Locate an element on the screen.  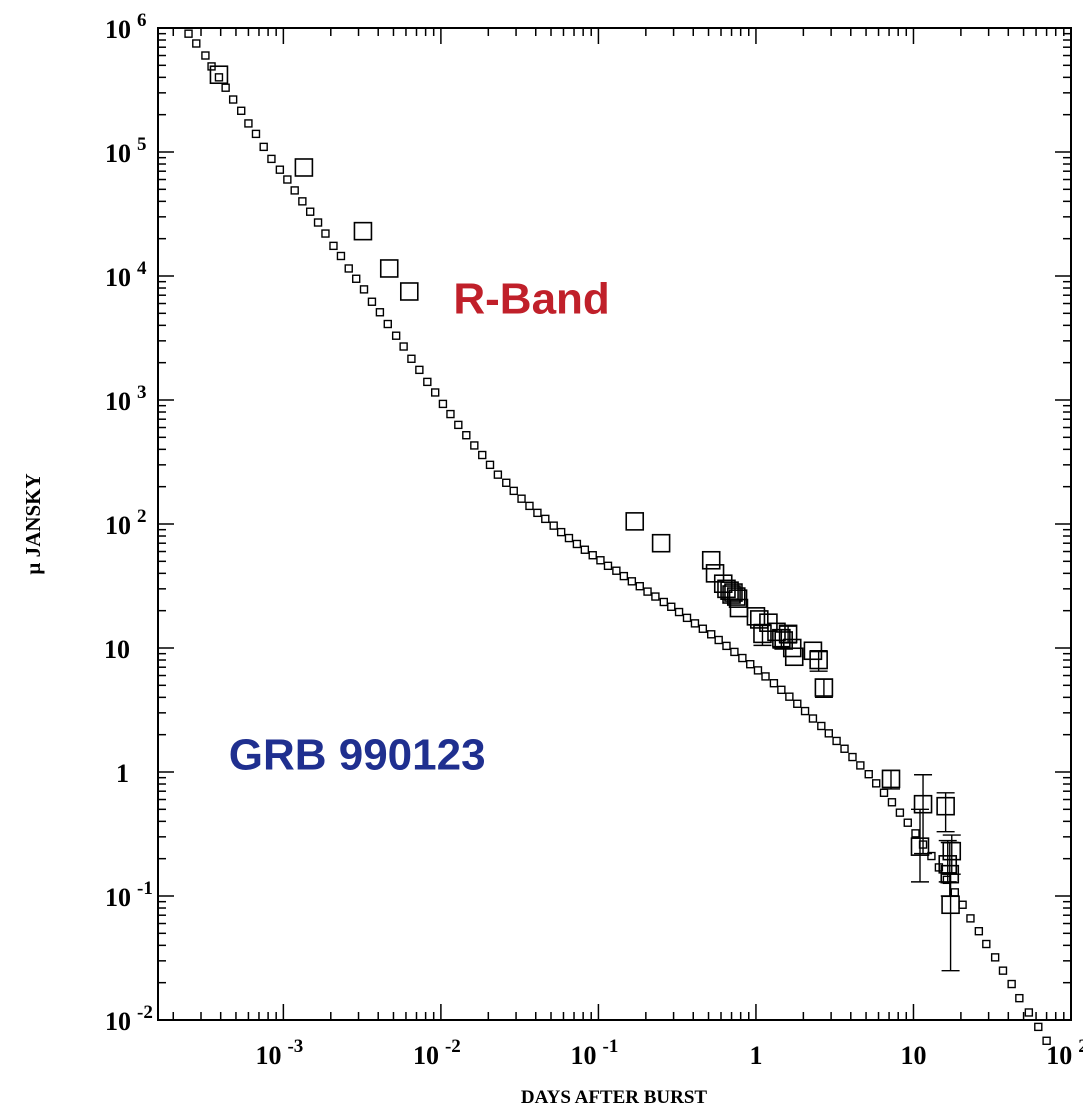
x-tick-label: 10 -2 is located at coordinates (437, 1053).